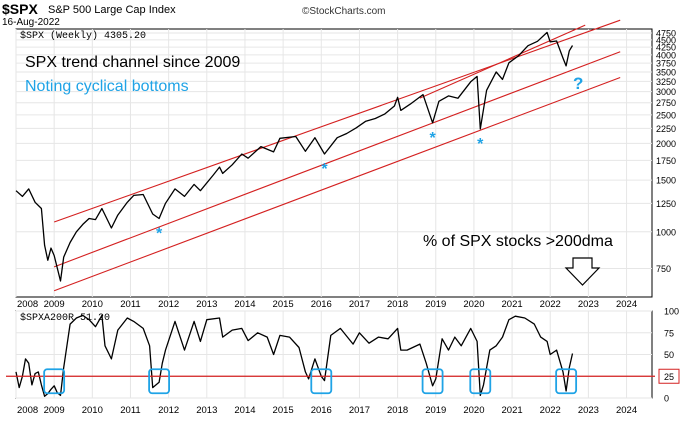 The width and height of the screenshot is (700, 426). Describe the element at coordinates (54, 304) in the screenshot. I see `price-x-tick-label: 2009` at that location.